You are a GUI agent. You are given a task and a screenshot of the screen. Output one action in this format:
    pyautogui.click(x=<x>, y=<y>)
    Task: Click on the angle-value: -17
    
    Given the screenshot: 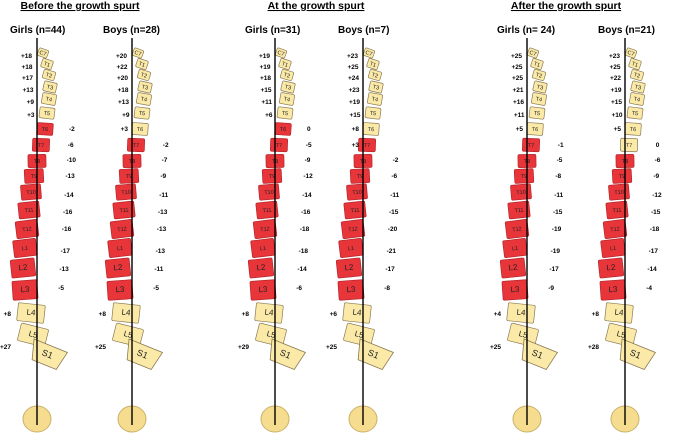 What is the action you would take?
    pyautogui.click(x=654, y=251)
    